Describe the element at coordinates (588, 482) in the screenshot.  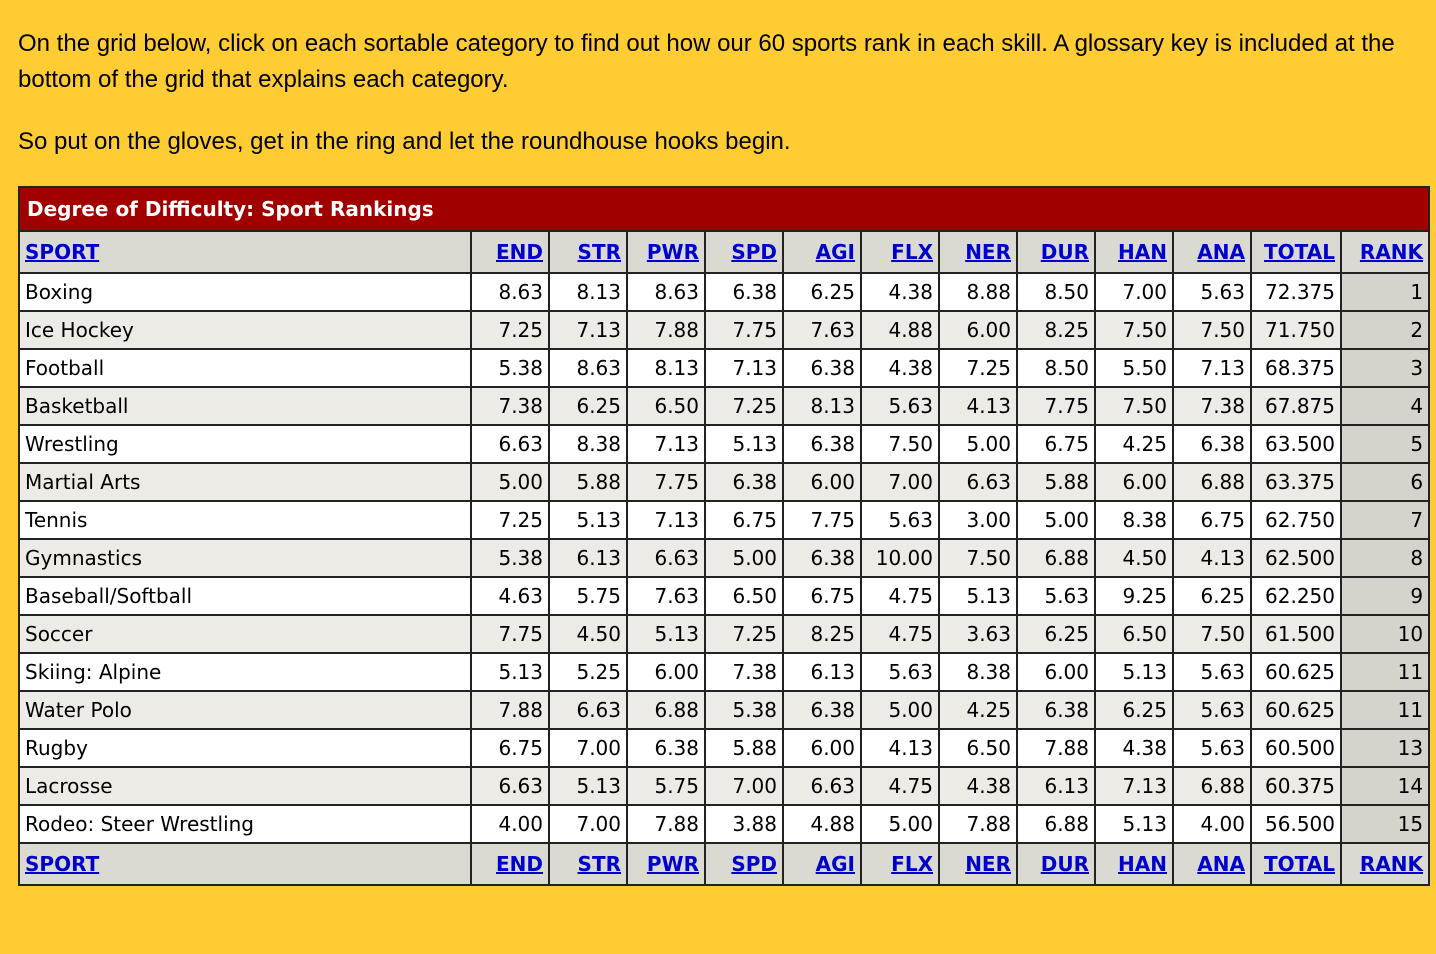
I see `str-cell: 5.88` at that location.